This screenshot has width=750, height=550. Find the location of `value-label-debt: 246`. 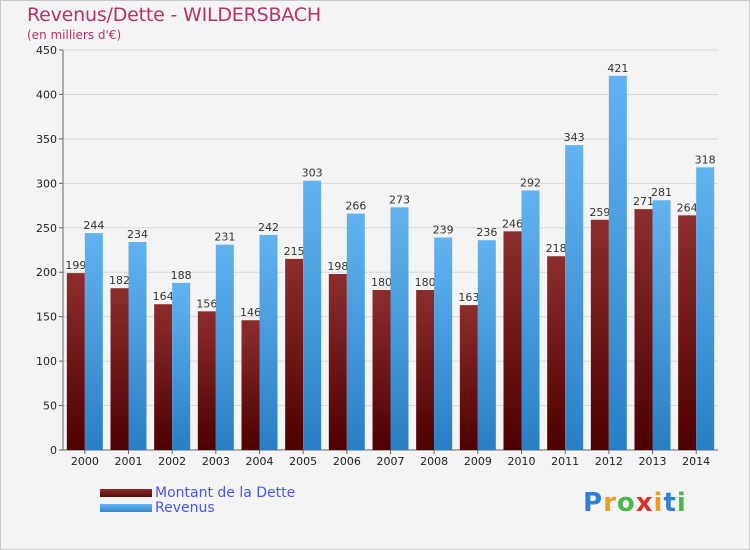

value-label-debt: 246 is located at coordinates (512, 223).